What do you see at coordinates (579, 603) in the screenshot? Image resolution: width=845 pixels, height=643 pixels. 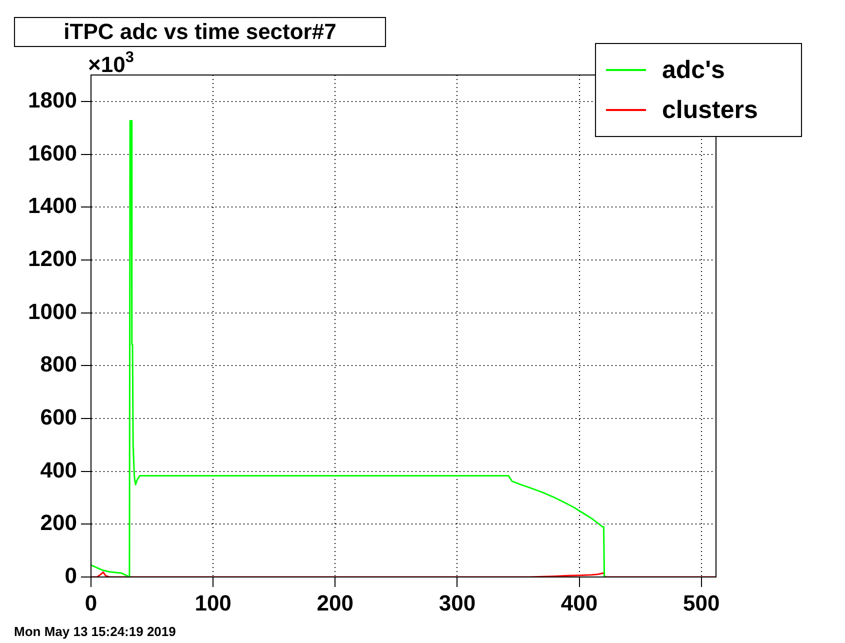 I see `x-tick-label: 400` at bounding box center [579, 603].